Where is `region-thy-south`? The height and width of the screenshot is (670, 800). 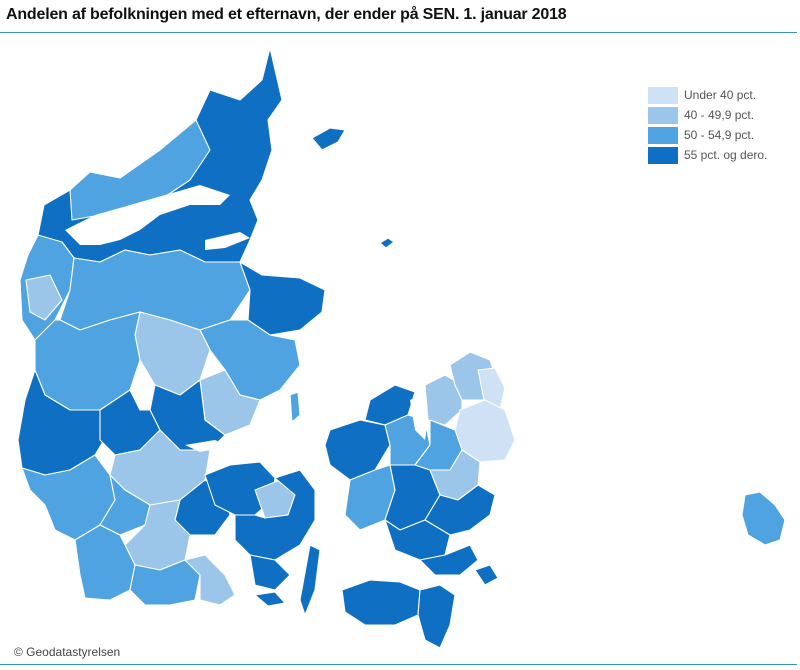
region-thy-south is located at coordinates (44, 297).